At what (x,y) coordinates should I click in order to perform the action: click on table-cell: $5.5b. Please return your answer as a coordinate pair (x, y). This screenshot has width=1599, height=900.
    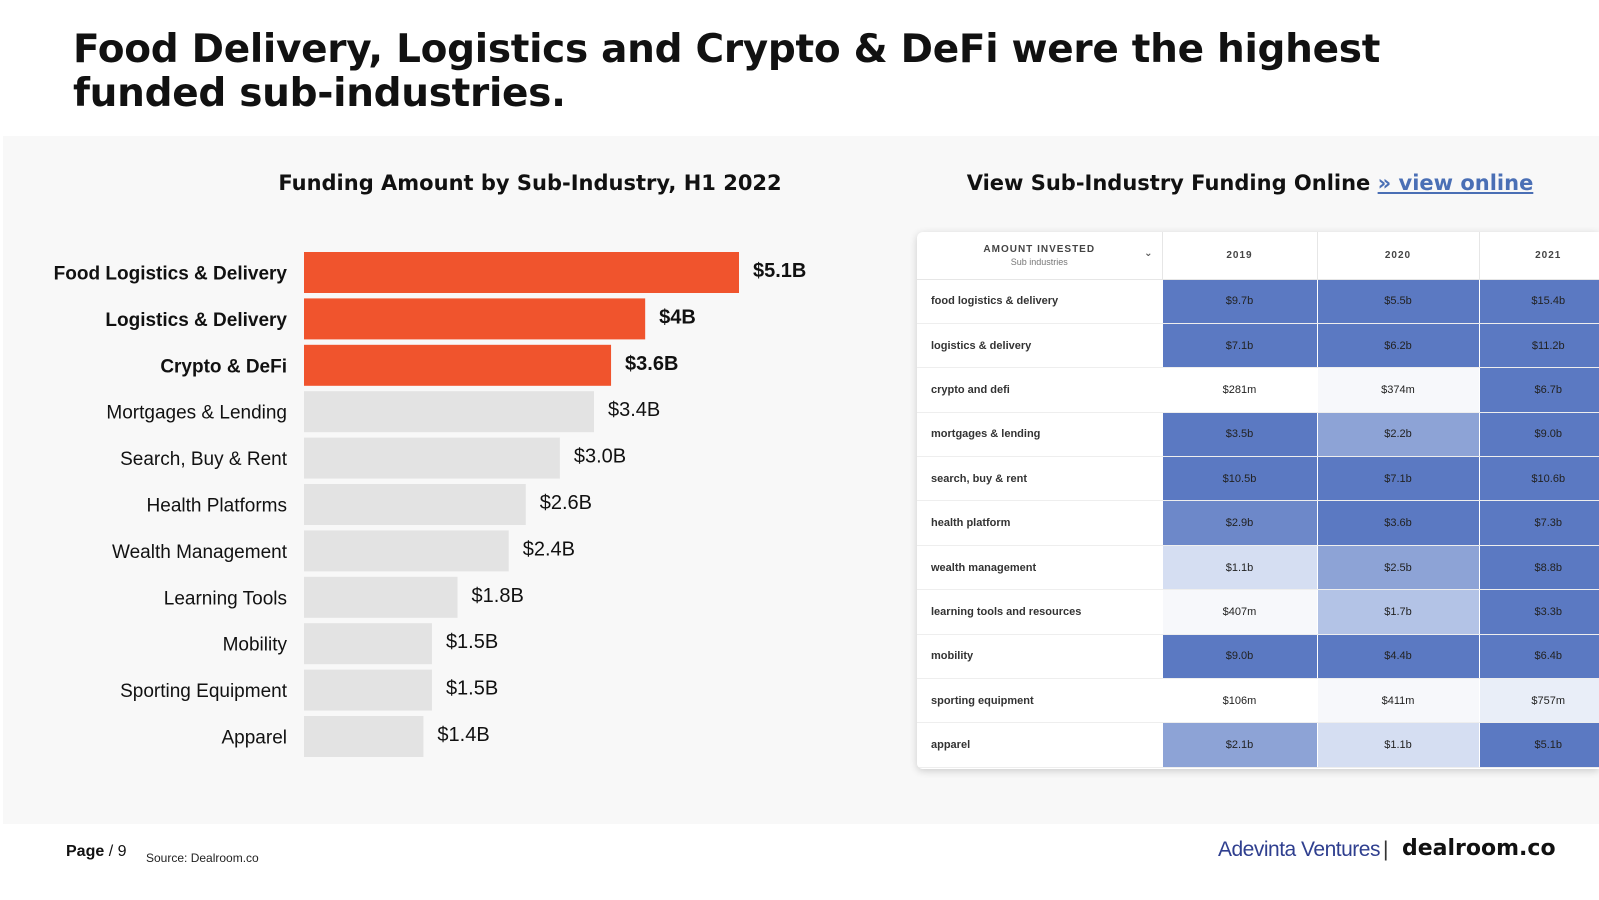
    Looking at the image, I should click on (1397, 301).